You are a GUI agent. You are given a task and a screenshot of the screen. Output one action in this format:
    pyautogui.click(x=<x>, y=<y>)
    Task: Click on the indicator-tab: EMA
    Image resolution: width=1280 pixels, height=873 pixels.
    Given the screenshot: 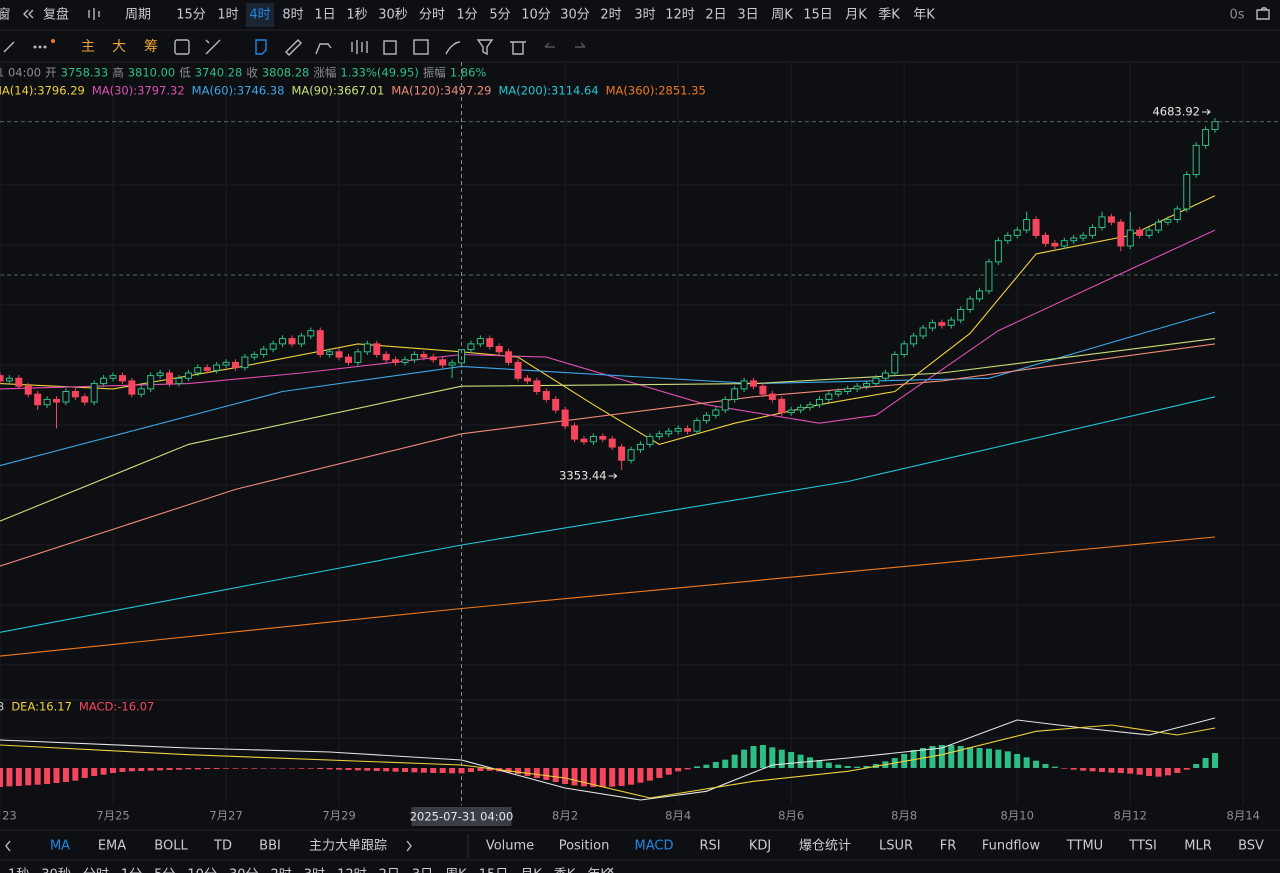 What is the action you would take?
    pyautogui.click(x=112, y=846)
    